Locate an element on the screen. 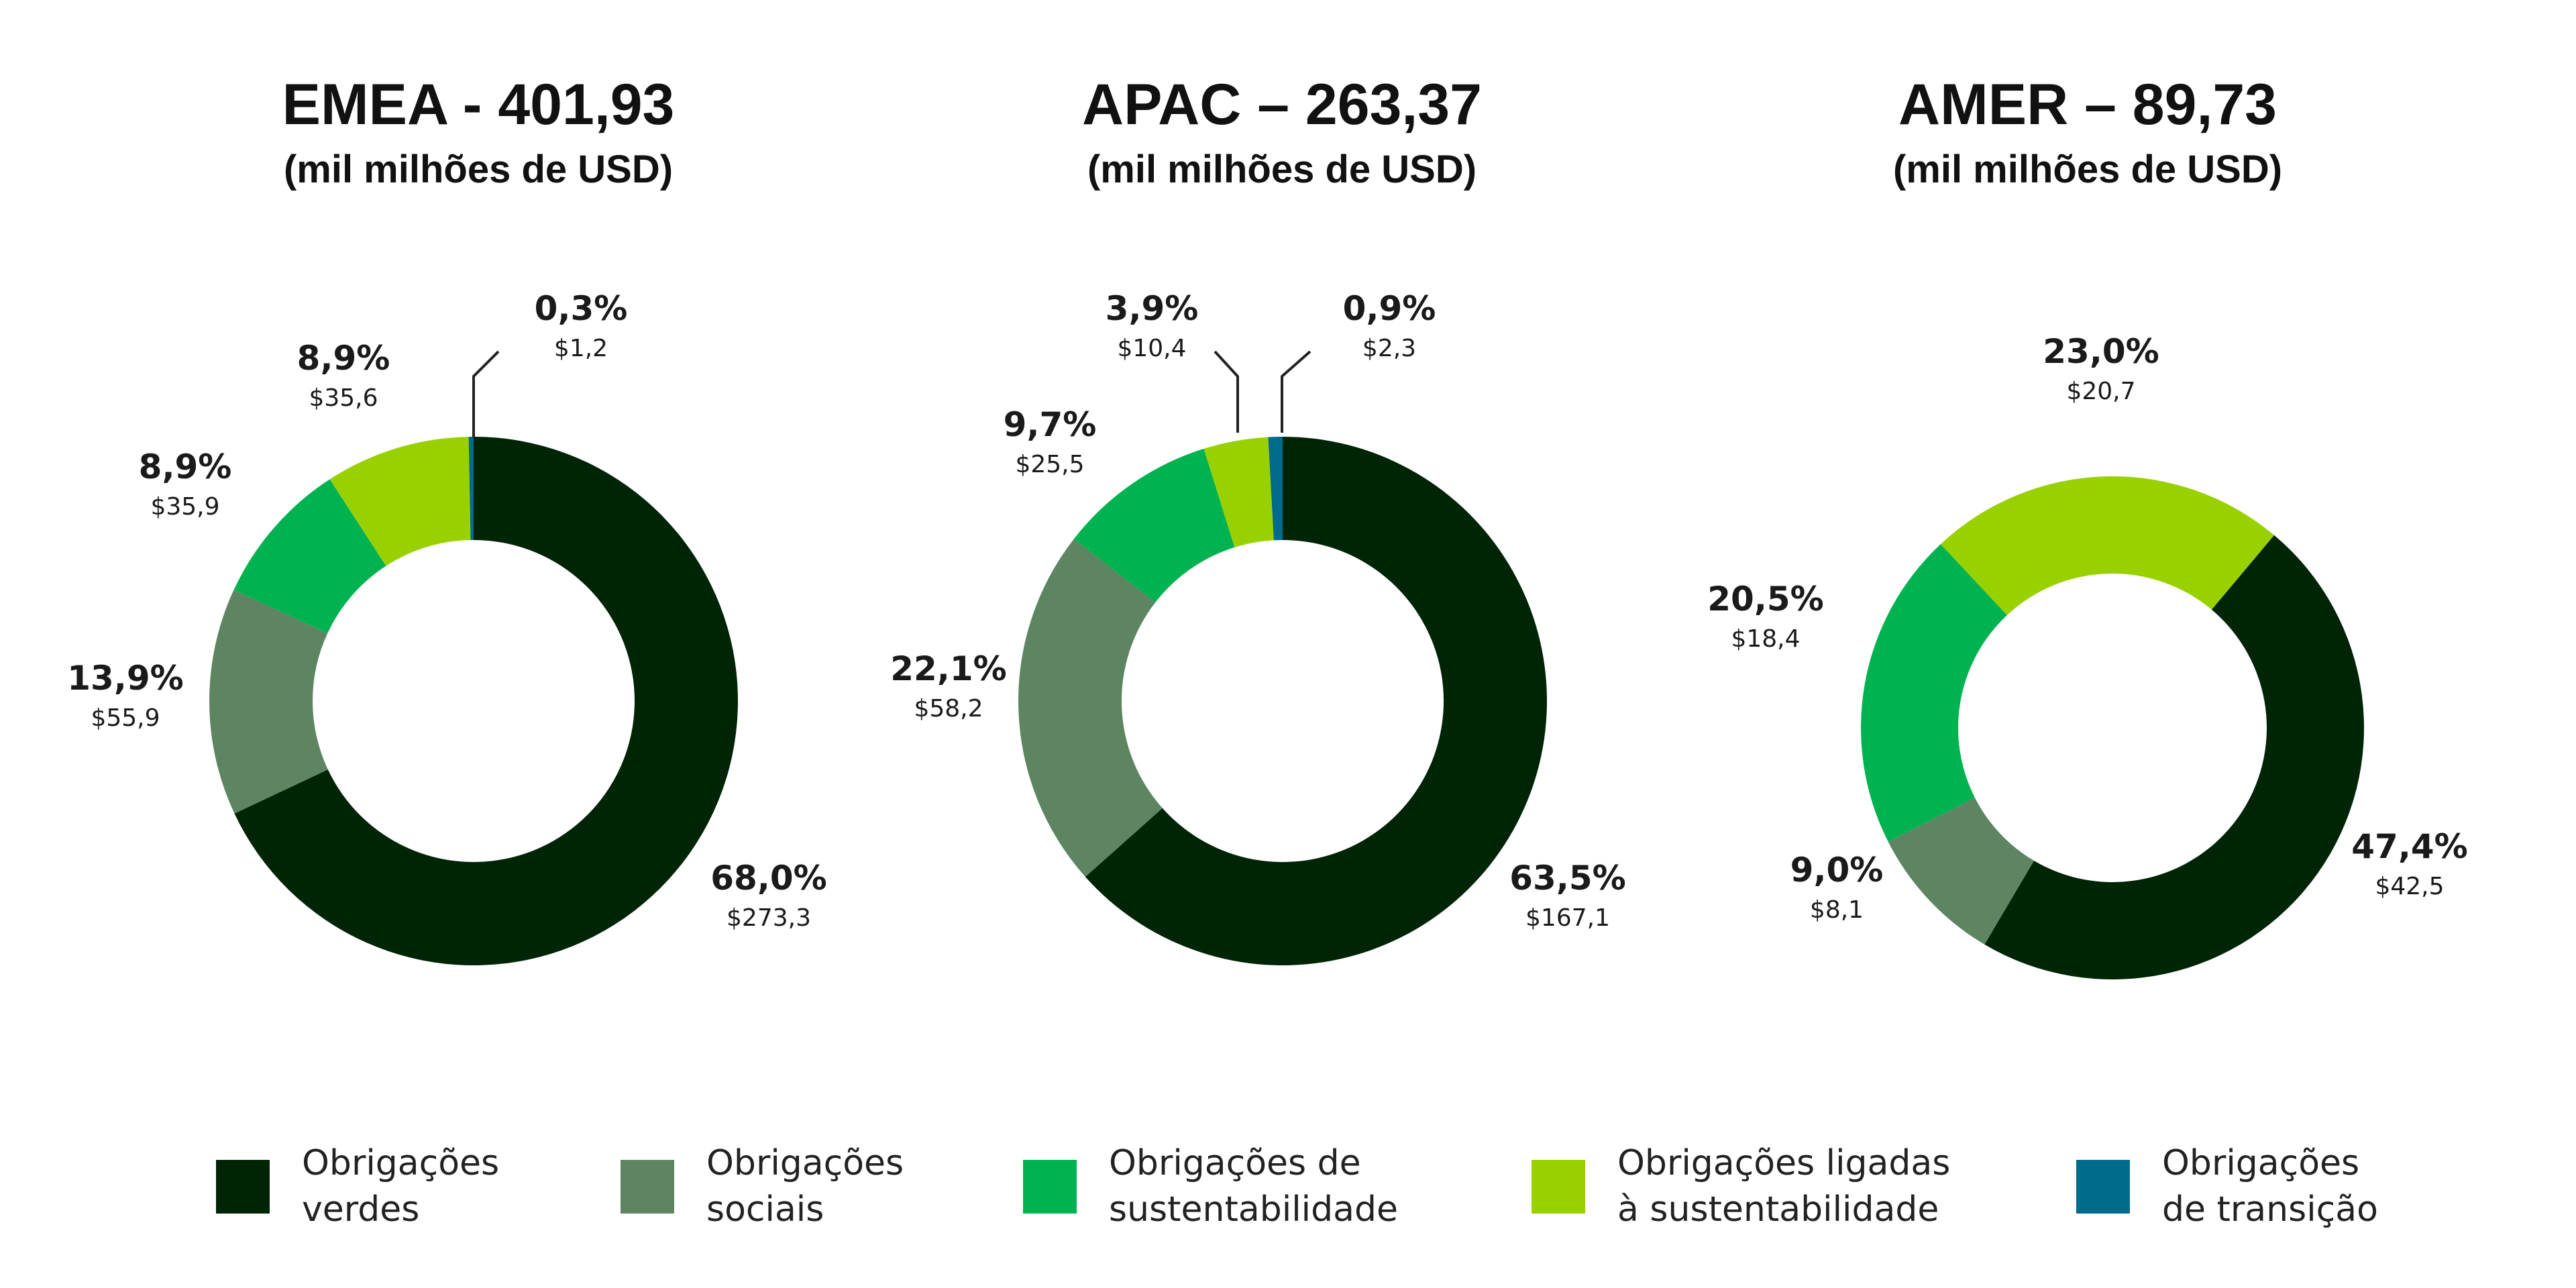 The height and width of the screenshot is (1288, 2576). legend-label: sustentabilidade is located at coordinates (1253, 1209).